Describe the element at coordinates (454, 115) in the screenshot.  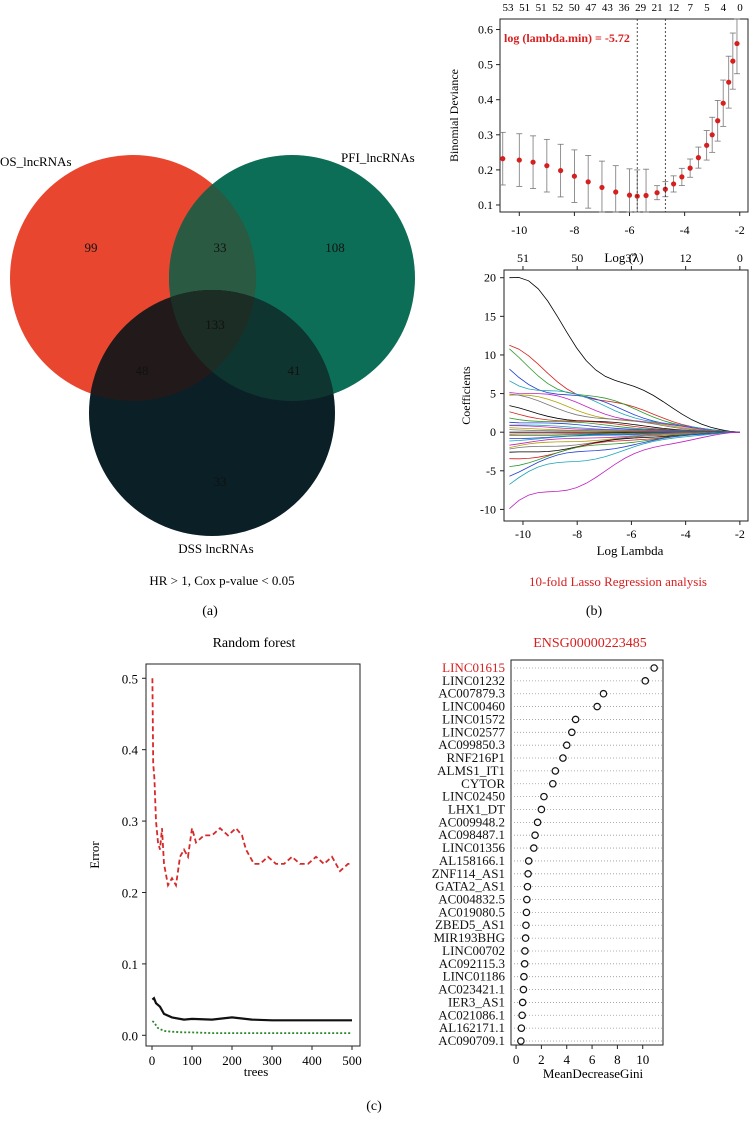
I see `cv-y-axis-label: Binomial Deviance` at that location.